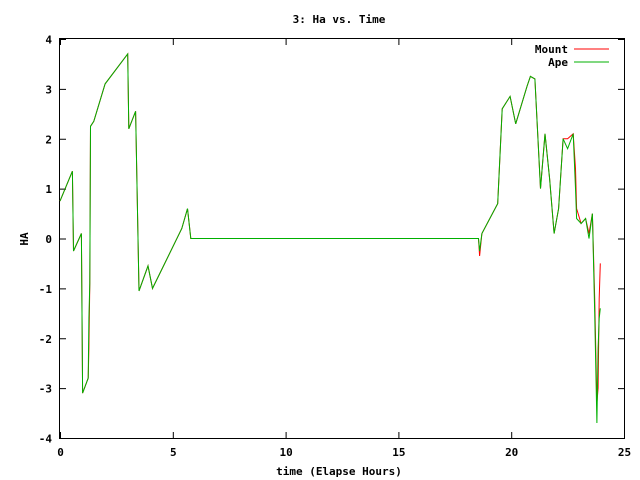  I want to click on chart-title: 3: Ha vs. Time, so click(339, 19).